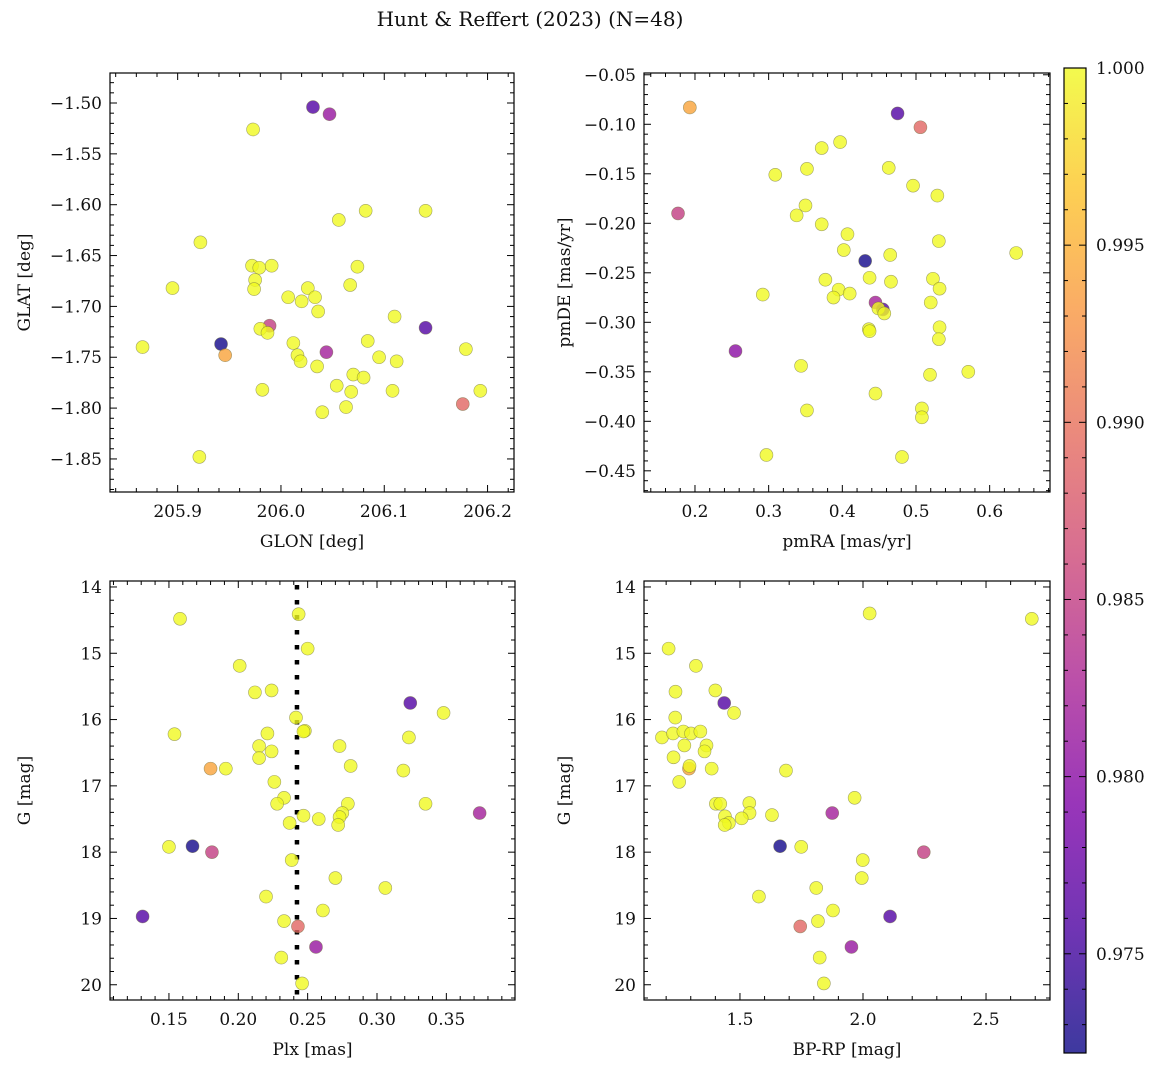 The width and height of the screenshot is (1161, 1067). I want to click on x-axis-label: pmRA [mas/yr], so click(846, 542).